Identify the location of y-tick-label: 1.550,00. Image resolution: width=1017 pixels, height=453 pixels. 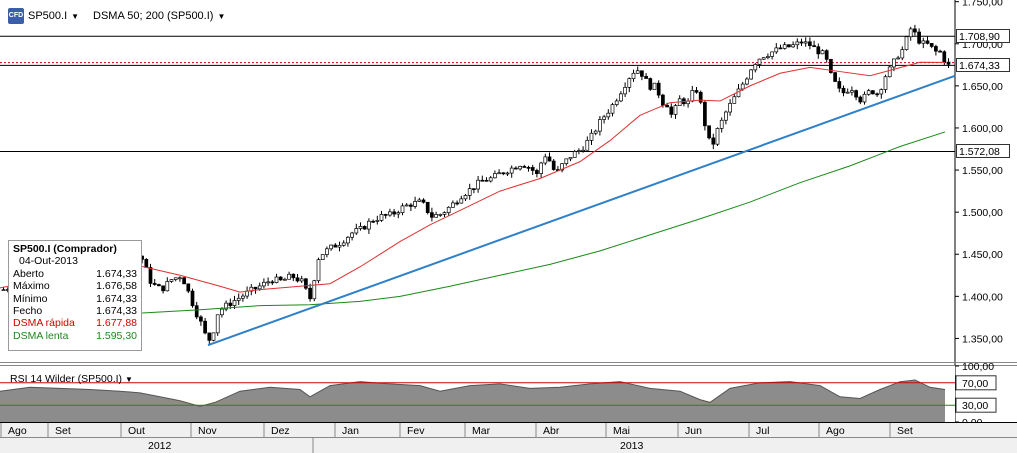
(982, 171).